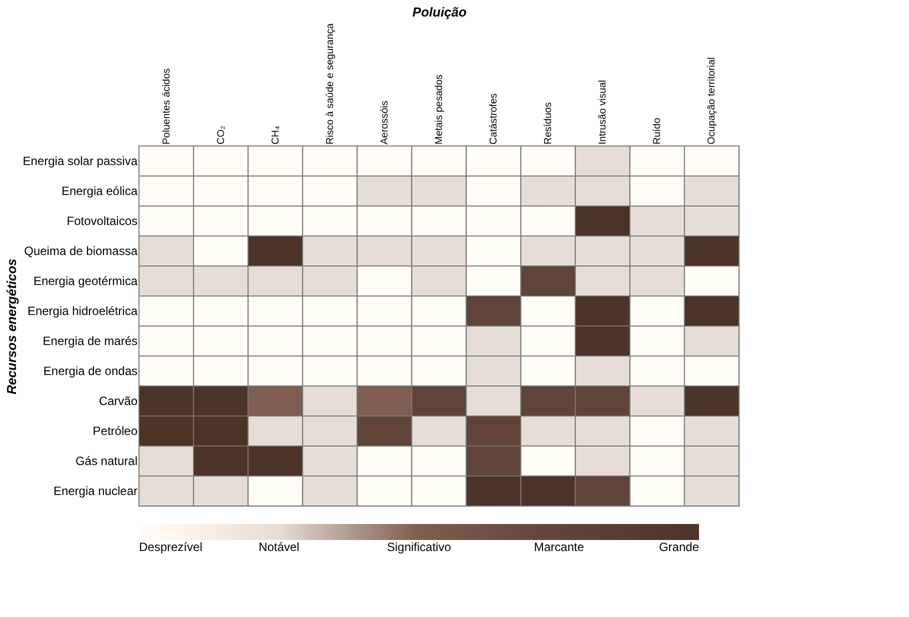 The image size is (909, 617). Describe the element at coordinates (81, 251) in the screenshot. I see `y-tick-label: Queima de biomassa` at that location.